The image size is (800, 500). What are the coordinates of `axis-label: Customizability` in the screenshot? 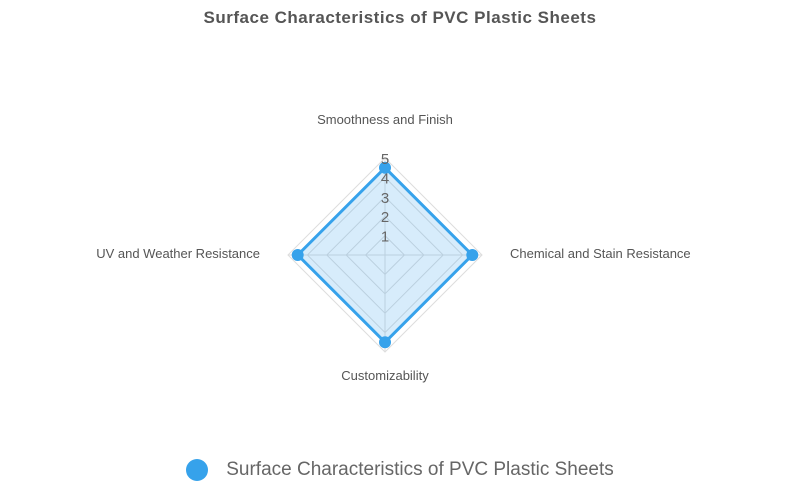 It's located at (385, 375).